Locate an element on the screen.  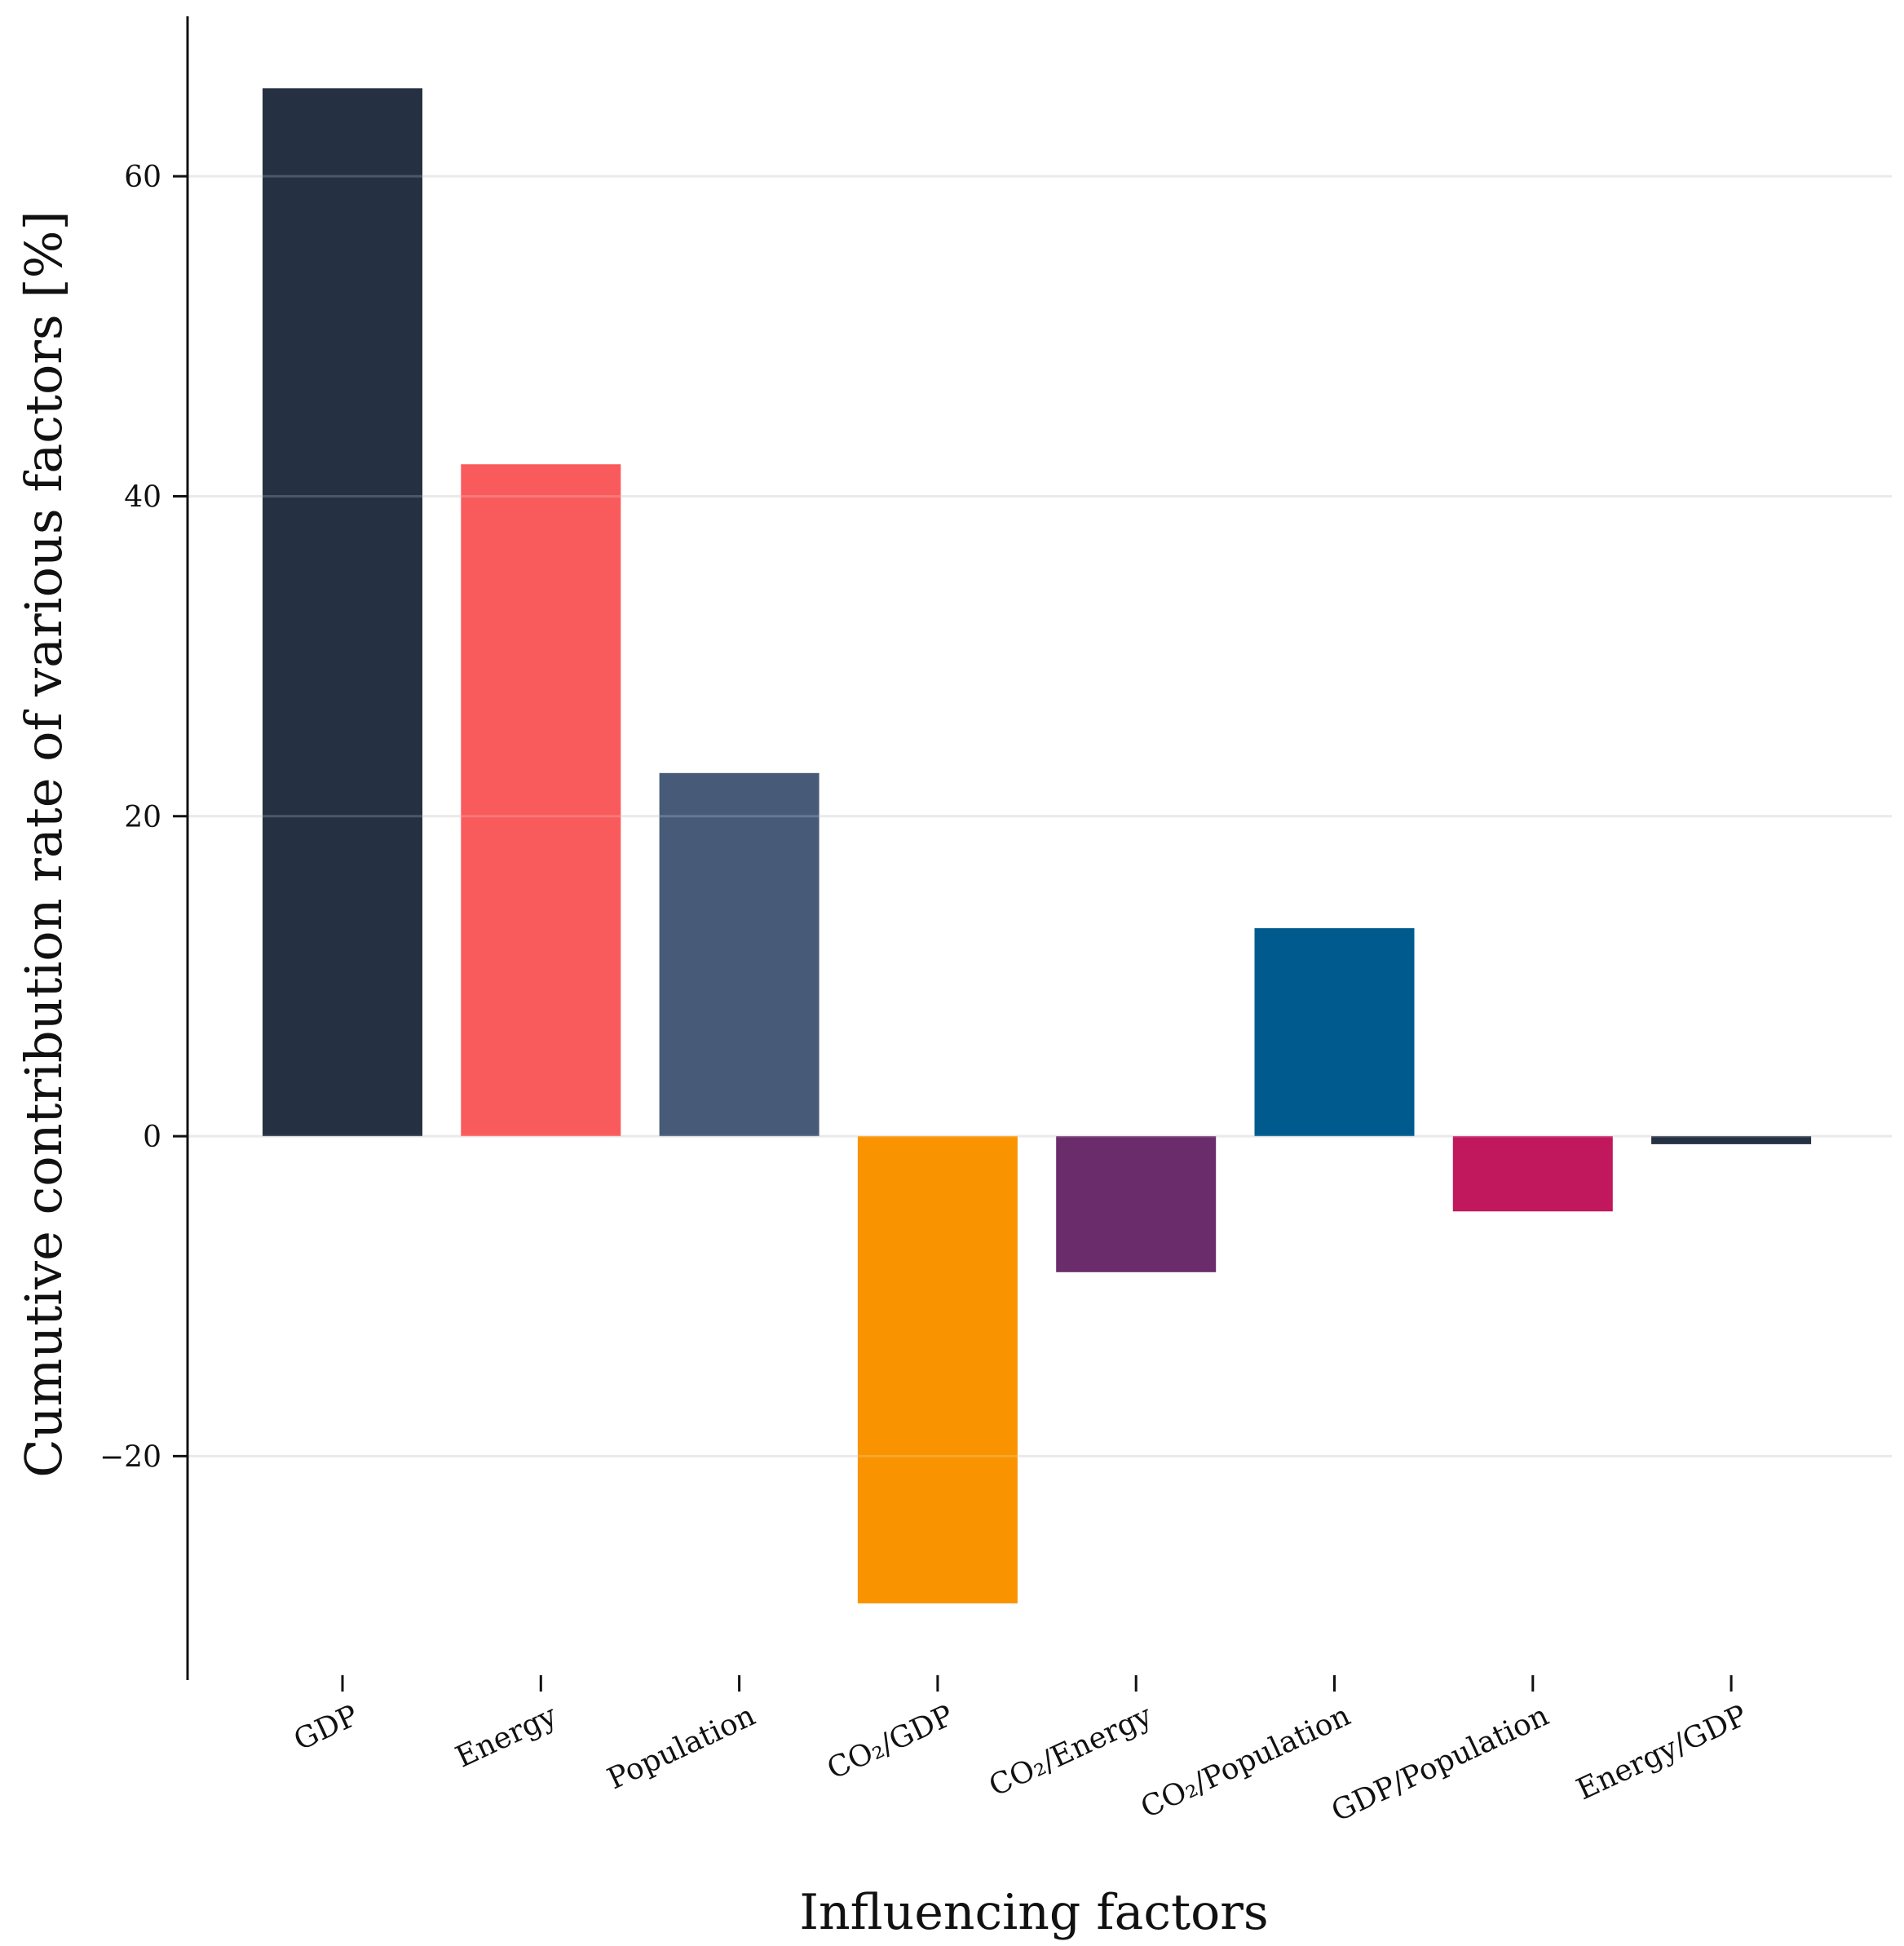
y-tick-label: 20 is located at coordinates (143, 817).